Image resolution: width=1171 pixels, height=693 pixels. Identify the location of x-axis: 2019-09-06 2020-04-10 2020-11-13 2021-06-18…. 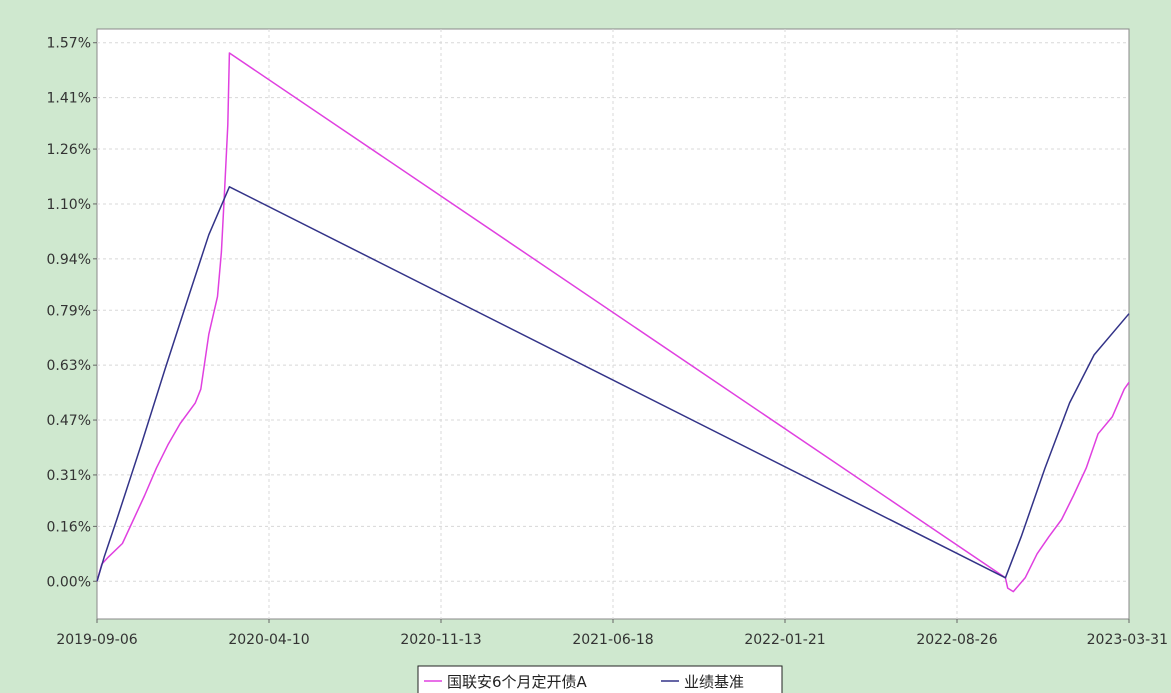
(612, 633).